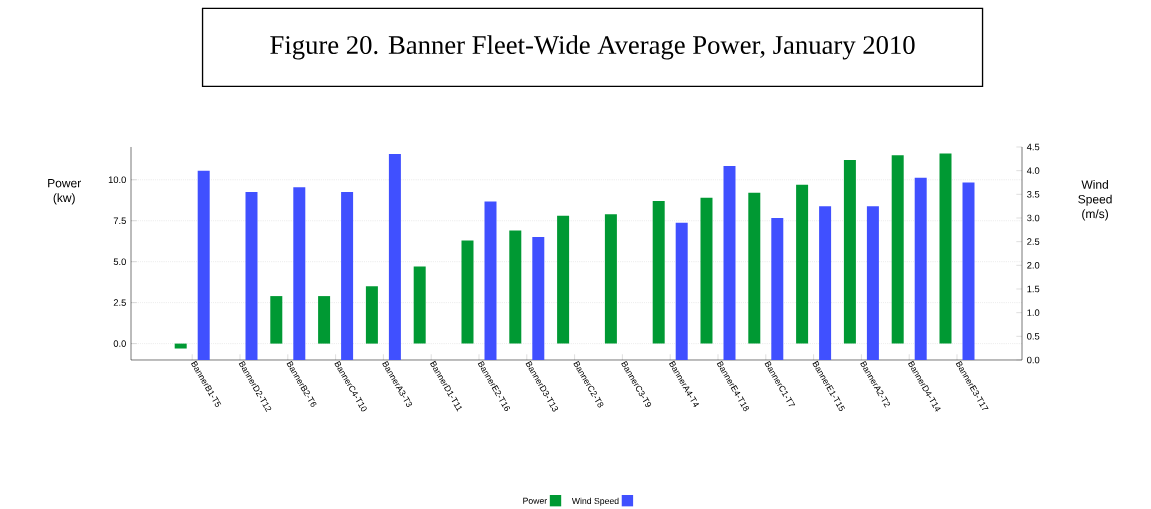  Describe the element at coordinates (1095, 200) in the screenshot. I see `y2-axis-title: Wind Speed (m/s)` at that location.